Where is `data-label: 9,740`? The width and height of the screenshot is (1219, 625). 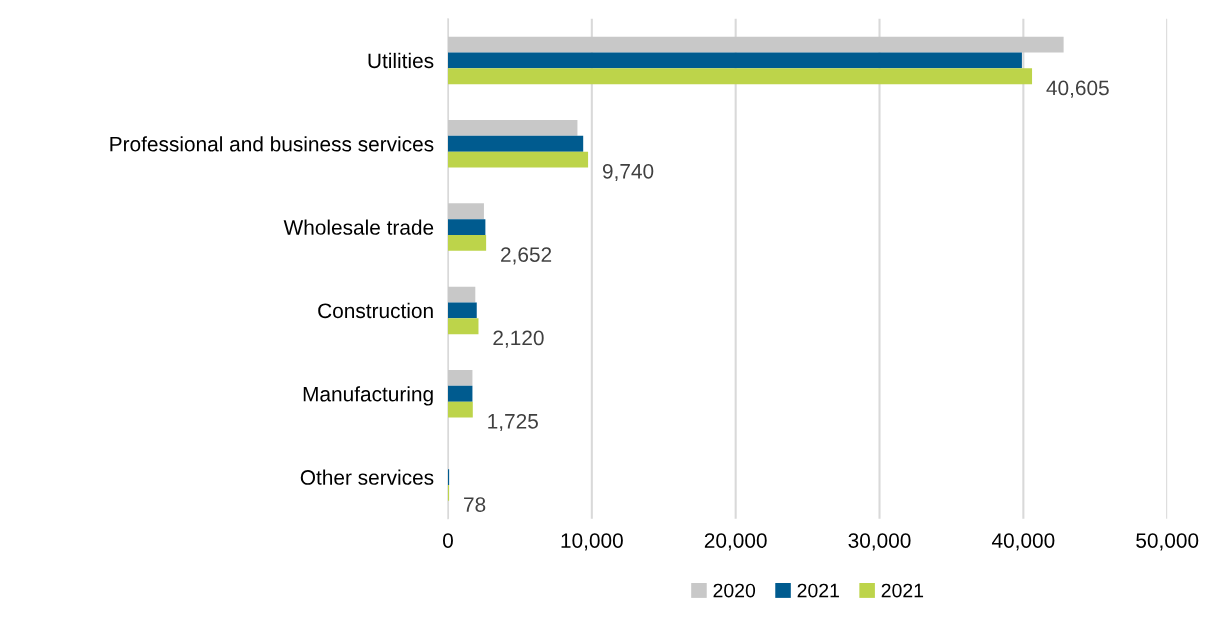 data-label: 9,740 is located at coordinates (628, 172).